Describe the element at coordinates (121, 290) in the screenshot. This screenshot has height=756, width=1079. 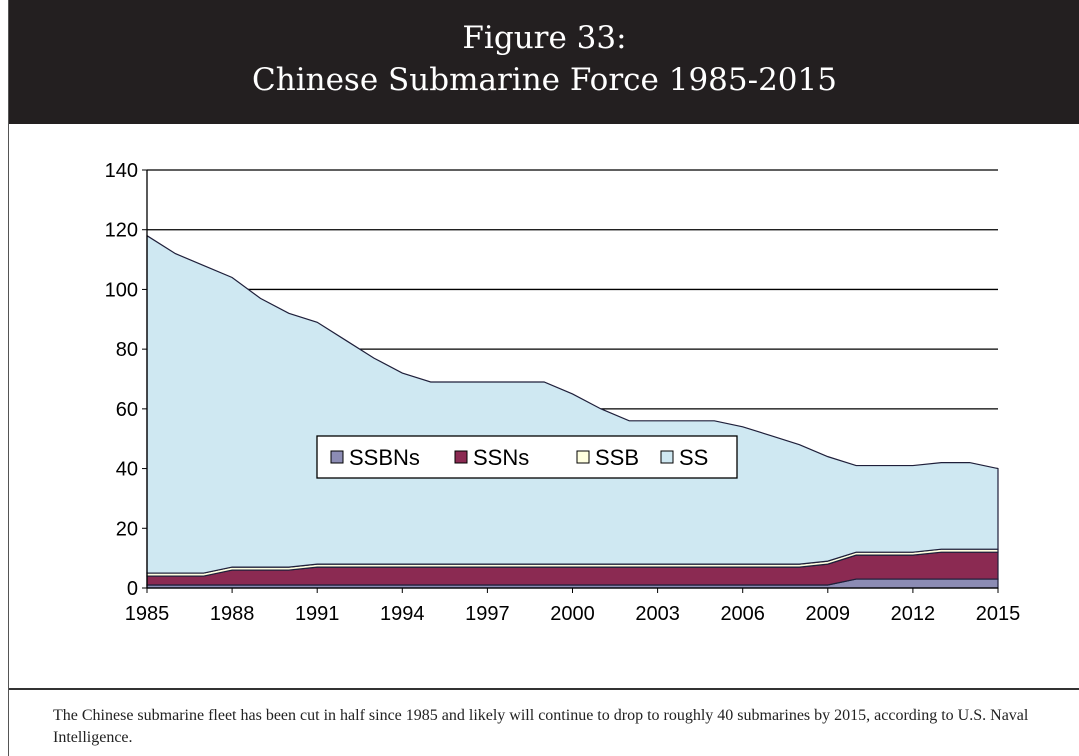
I see `y-tick-label-100: 100` at that location.